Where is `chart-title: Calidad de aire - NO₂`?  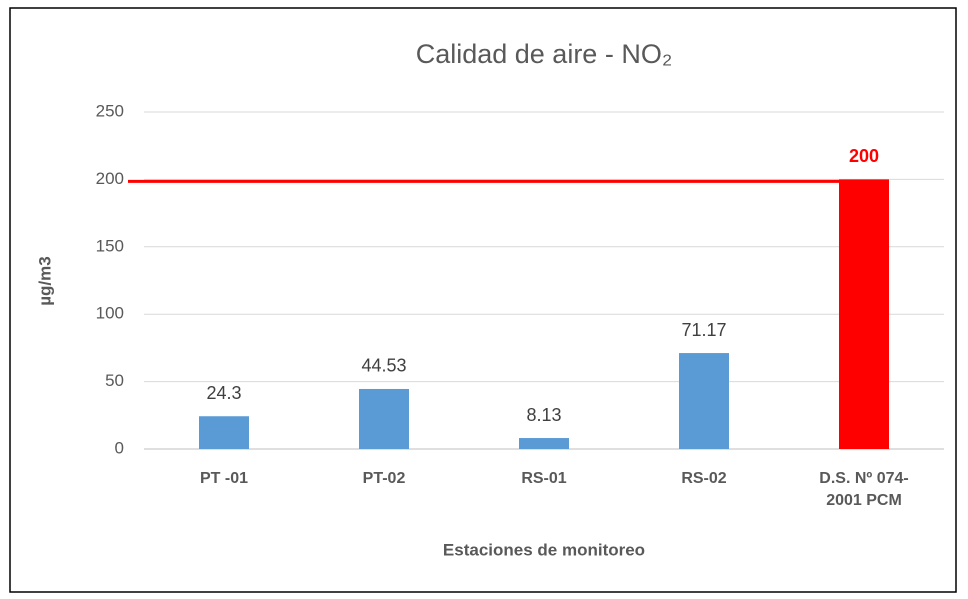
chart-title: Calidad de aire - NO₂ is located at coordinates (544, 54).